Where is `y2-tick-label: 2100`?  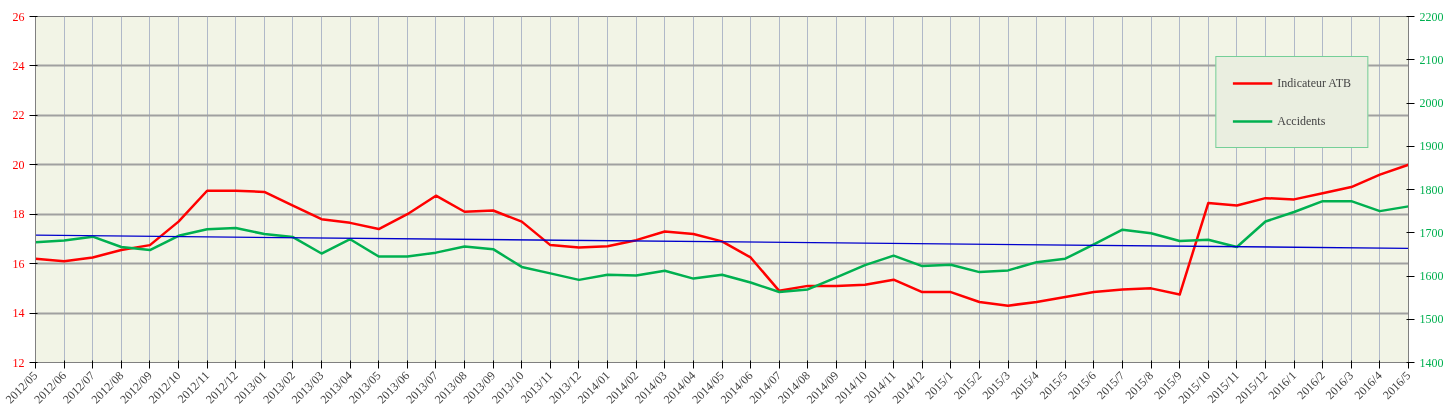
y2-tick-label: 2100 is located at coordinates (1431, 59).